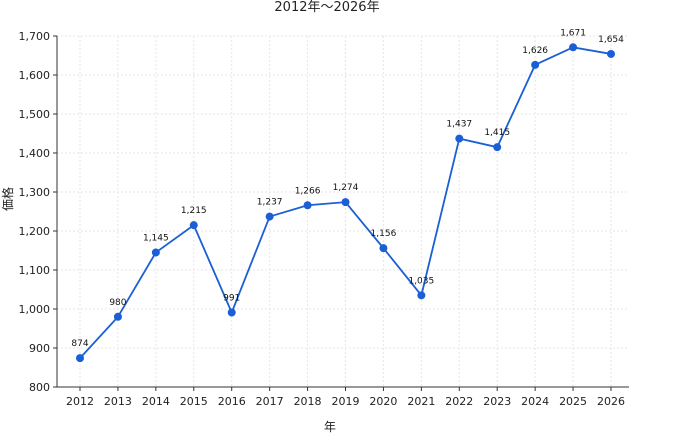 This screenshot has width=697, height=441. Describe the element at coordinates (611, 40) in the screenshot. I see `data-label: 1,654` at that location.